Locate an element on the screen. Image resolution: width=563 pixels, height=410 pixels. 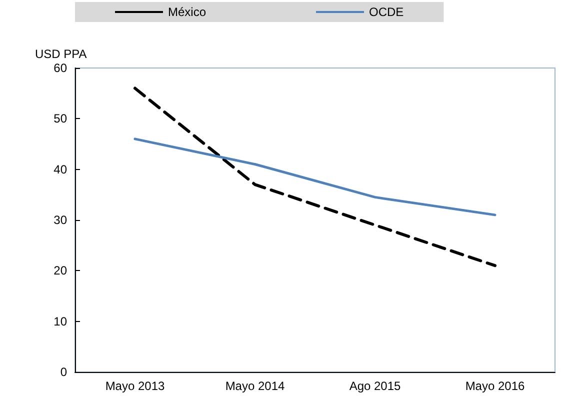
x-tick-label: Mayo 2016 is located at coordinates (495, 386).